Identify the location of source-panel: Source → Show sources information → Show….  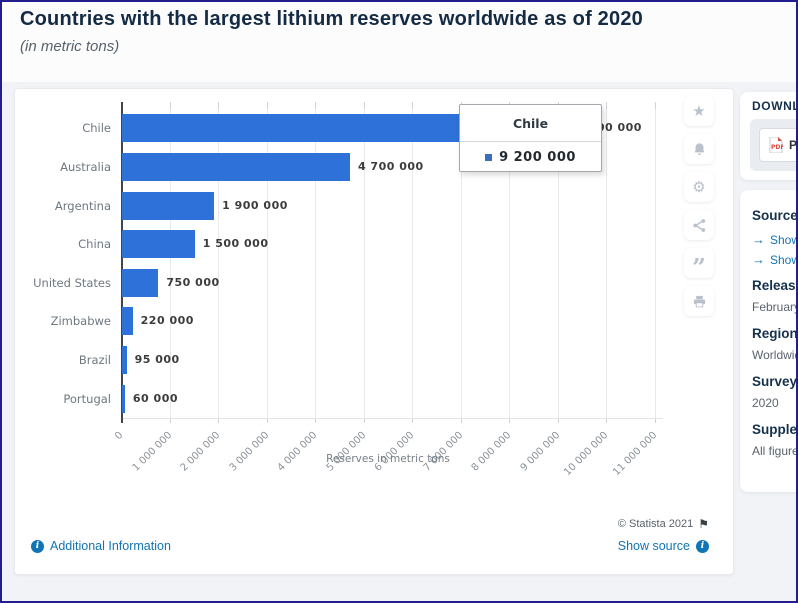
(769, 341).